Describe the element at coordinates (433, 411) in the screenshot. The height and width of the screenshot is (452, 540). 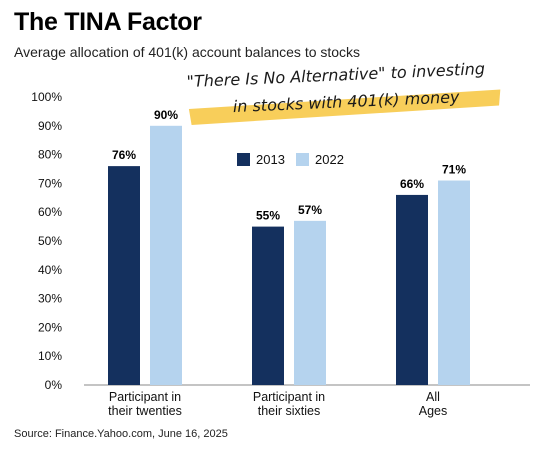
I see `x-category-label: Ages` at that location.